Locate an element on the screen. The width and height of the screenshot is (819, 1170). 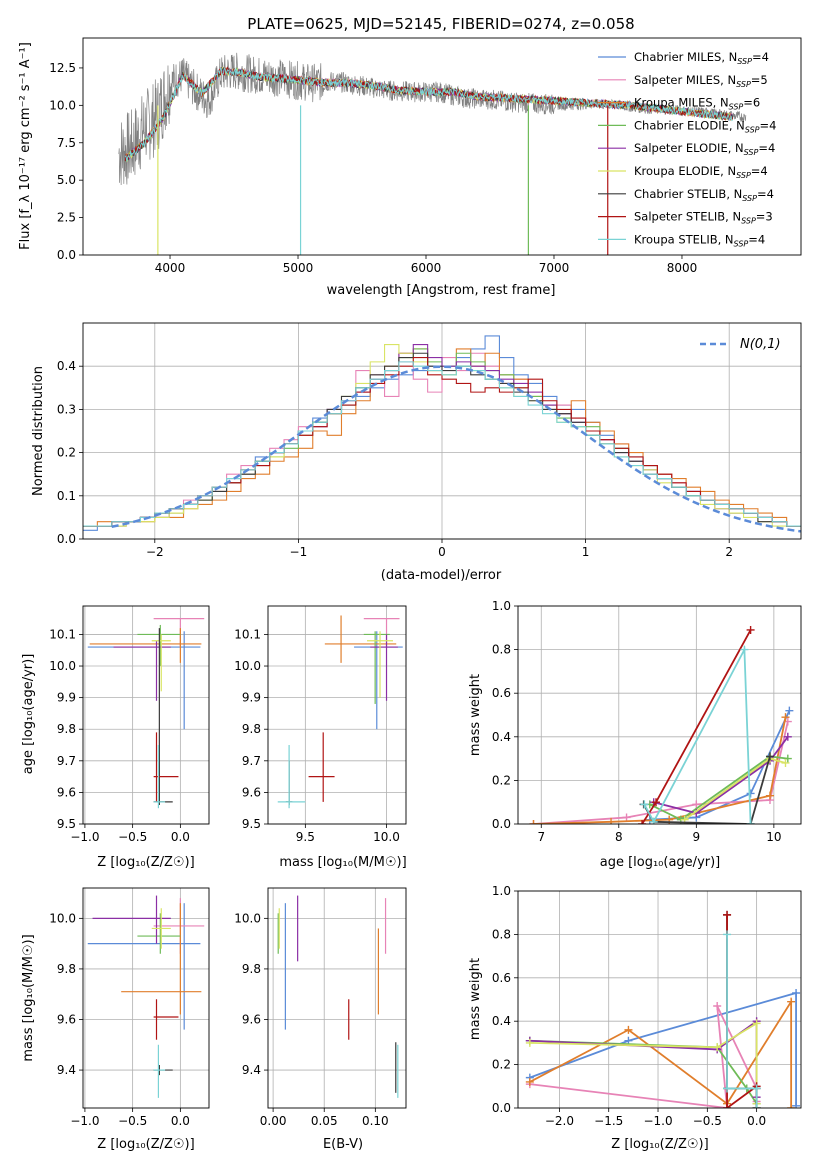
x-tick-label: 8000 is located at coordinates (682, 268).